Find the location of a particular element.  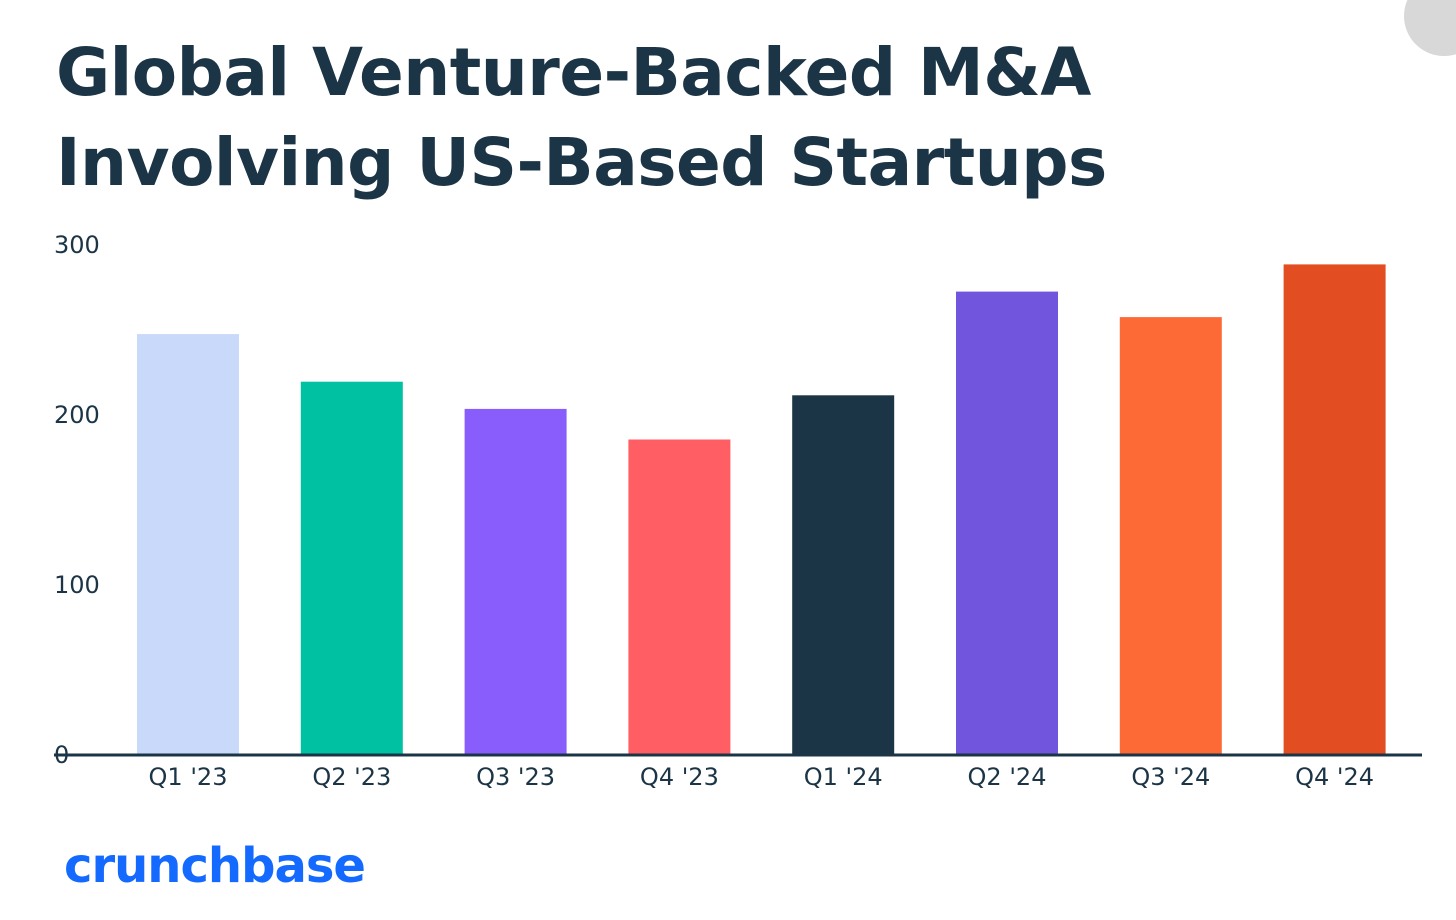

x-tick-label: Q4 '23 is located at coordinates (679, 777).